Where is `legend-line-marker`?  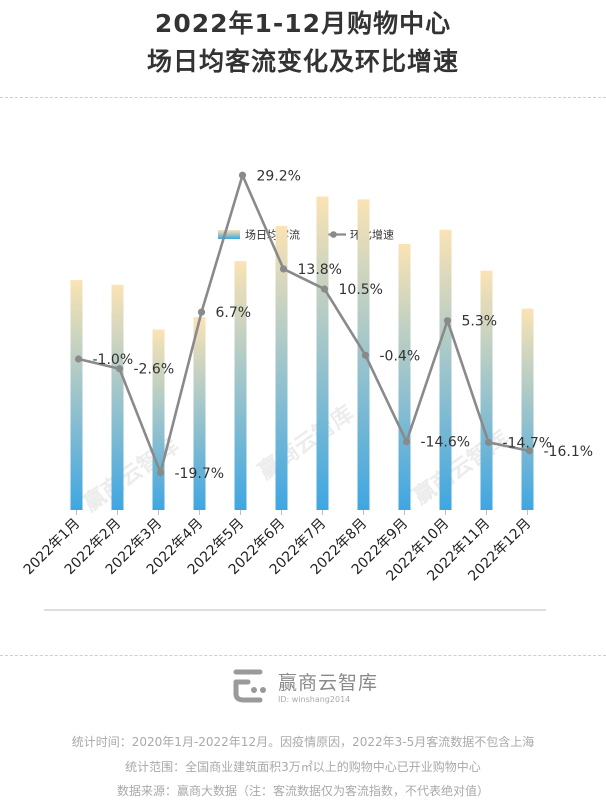
legend-line-marker is located at coordinates (333, 234).